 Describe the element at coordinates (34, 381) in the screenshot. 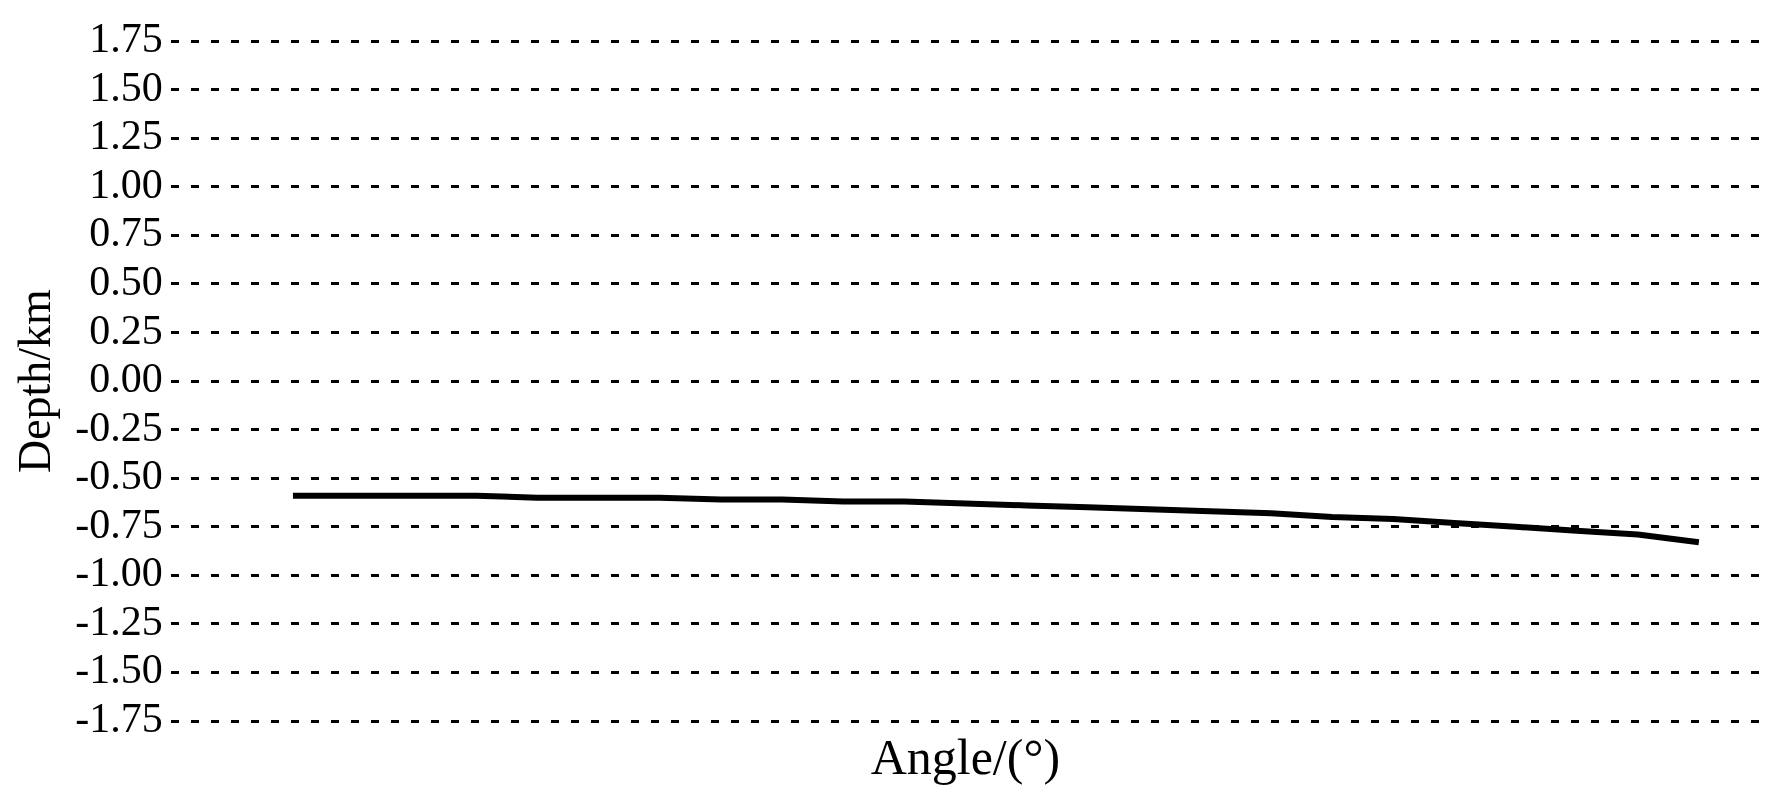

I see `y-axis-title: Depth/km` at that location.